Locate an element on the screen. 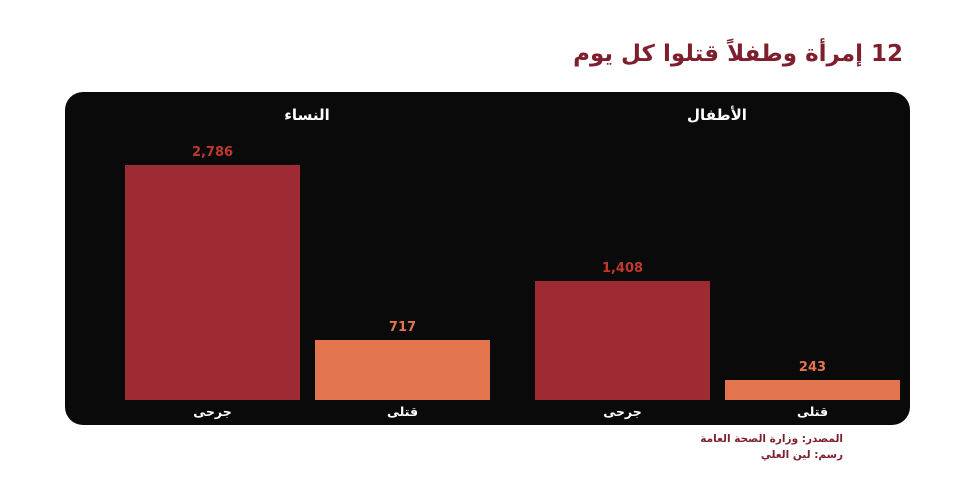 This screenshot has width=960, height=494. bar-value-label: 717 is located at coordinates (402, 327).